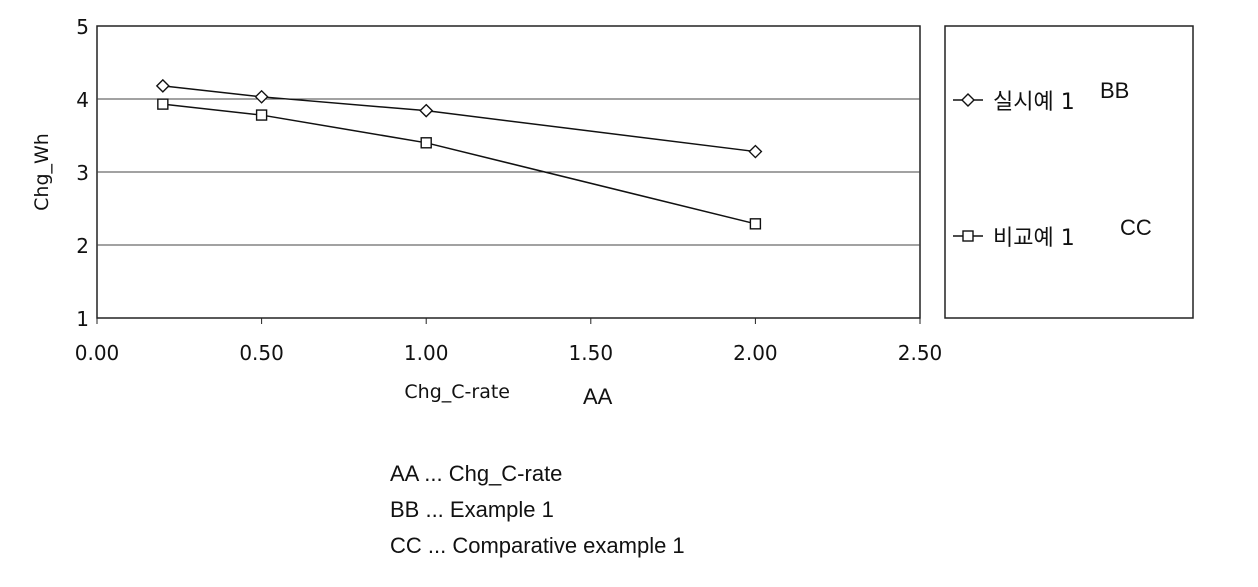 The width and height of the screenshot is (1258, 587). What do you see at coordinates (591, 353) in the screenshot?
I see `x-tick-label: 1.50` at bounding box center [591, 353].